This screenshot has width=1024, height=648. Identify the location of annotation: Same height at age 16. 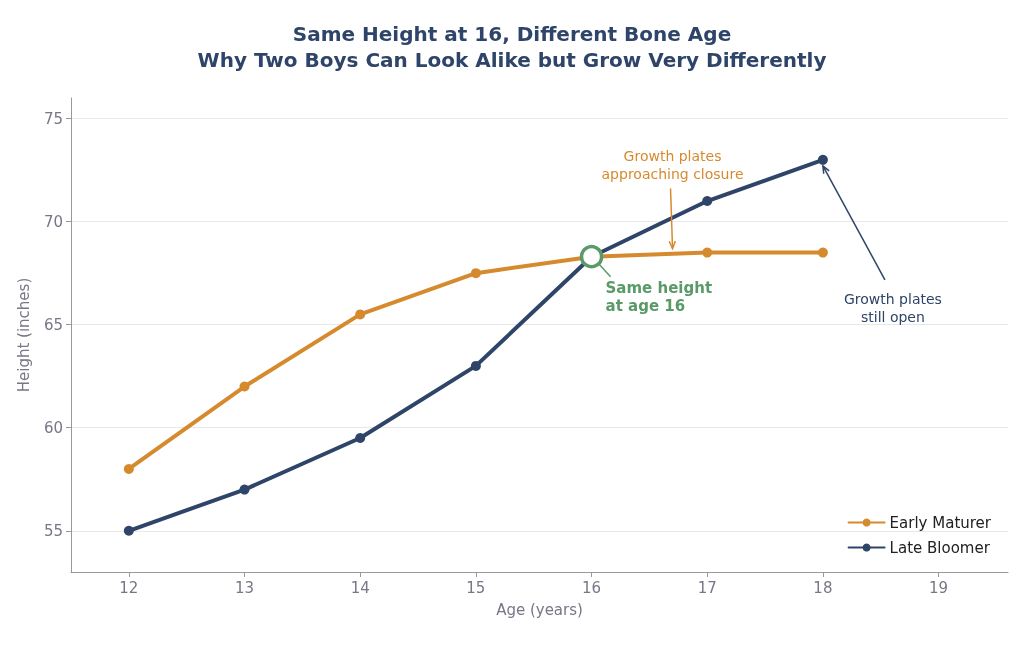
(659, 296).